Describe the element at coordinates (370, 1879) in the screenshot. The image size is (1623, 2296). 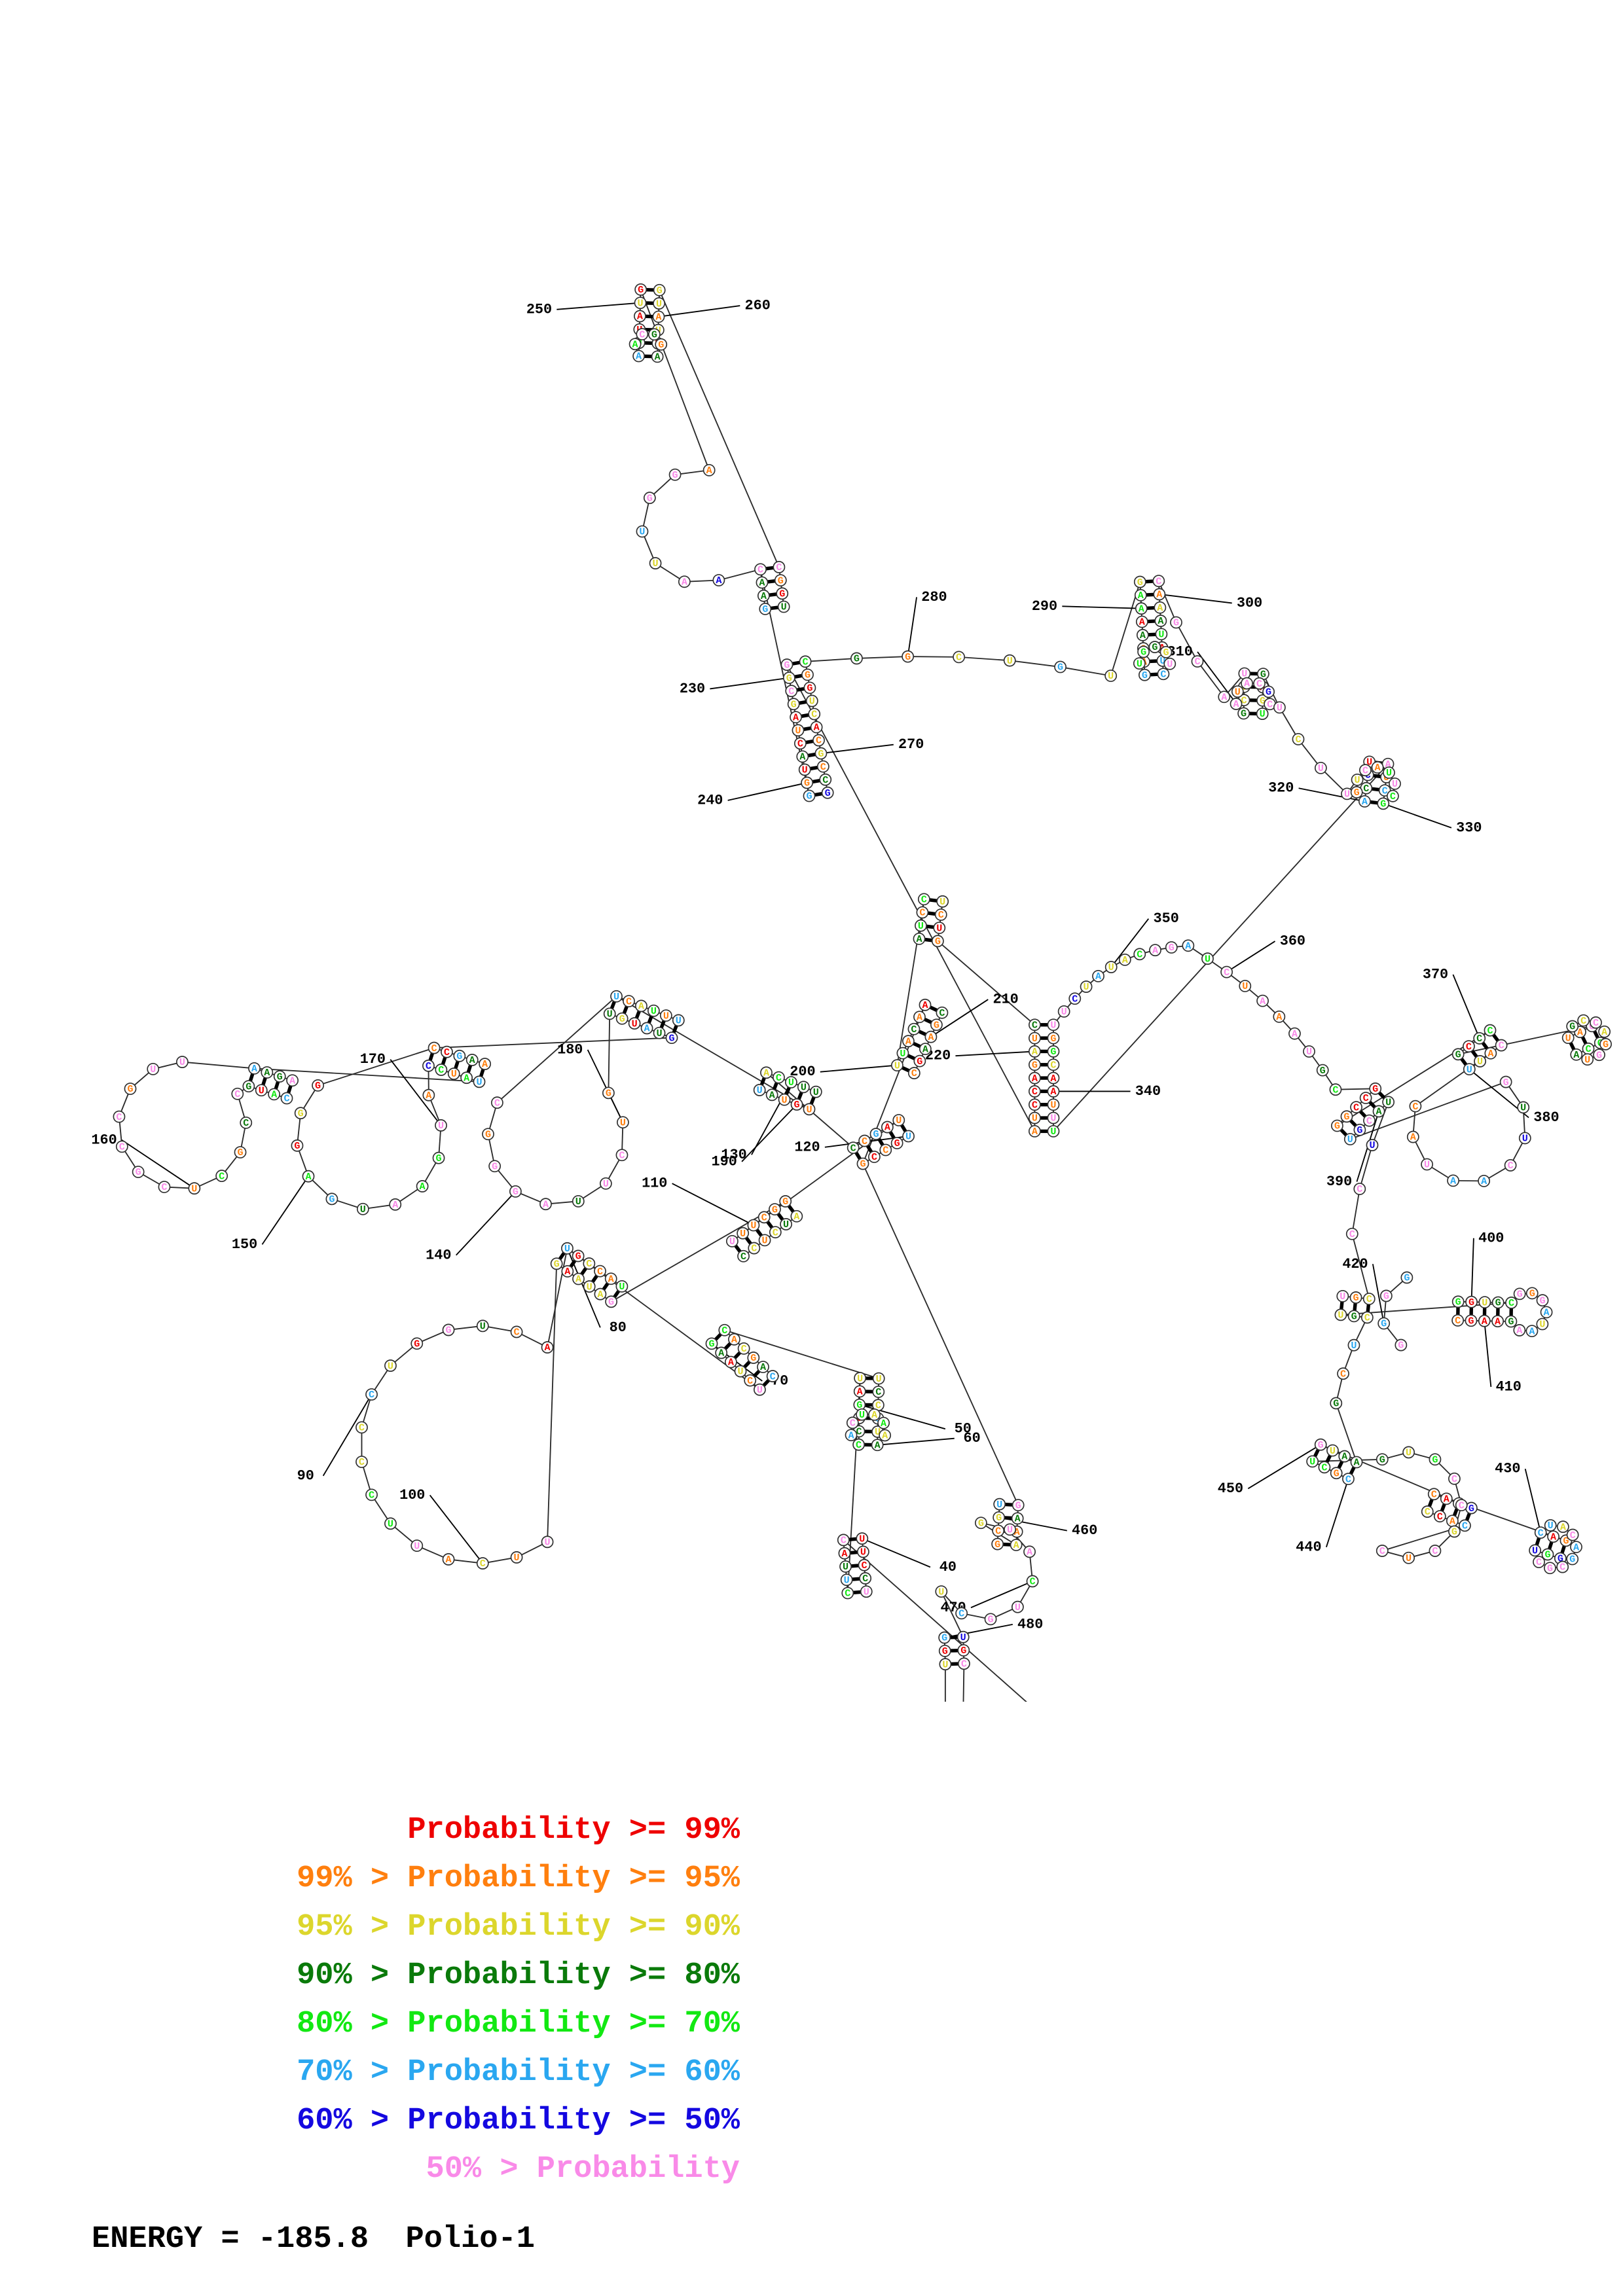
I see `legend-row: 99% > Probability >= 95%` at that location.